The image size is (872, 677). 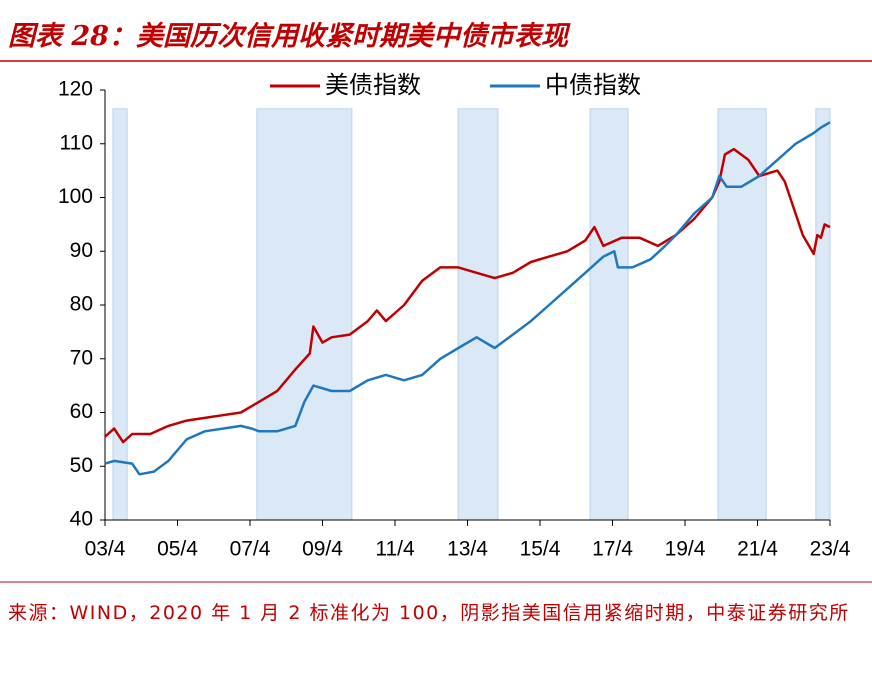 I want to click on chart-title: 图表 28：美国历次信用收紧时期美中债市表现, so click(x=288, y=36).